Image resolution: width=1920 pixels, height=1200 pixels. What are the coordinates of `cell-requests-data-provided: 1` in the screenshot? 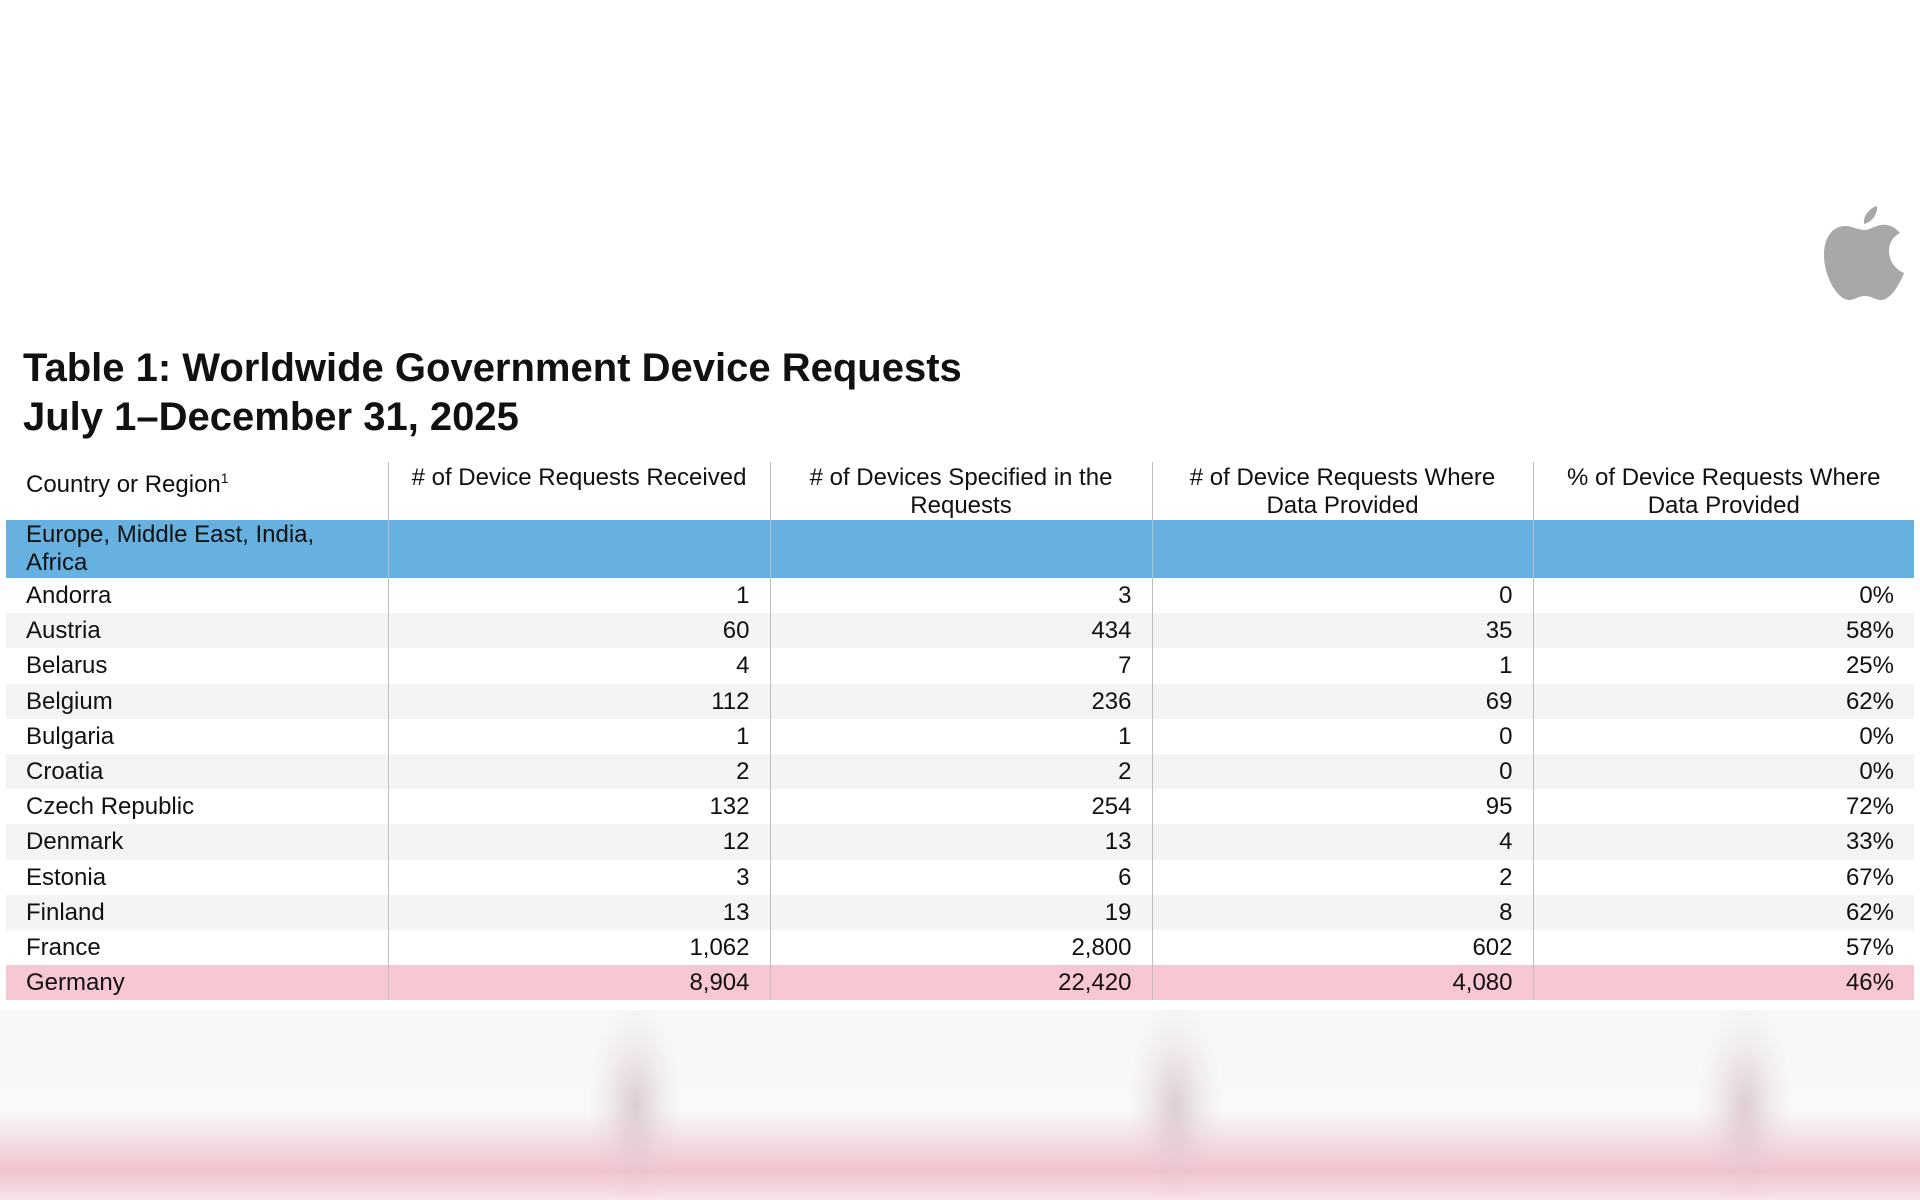 It's located at (1342, 666).